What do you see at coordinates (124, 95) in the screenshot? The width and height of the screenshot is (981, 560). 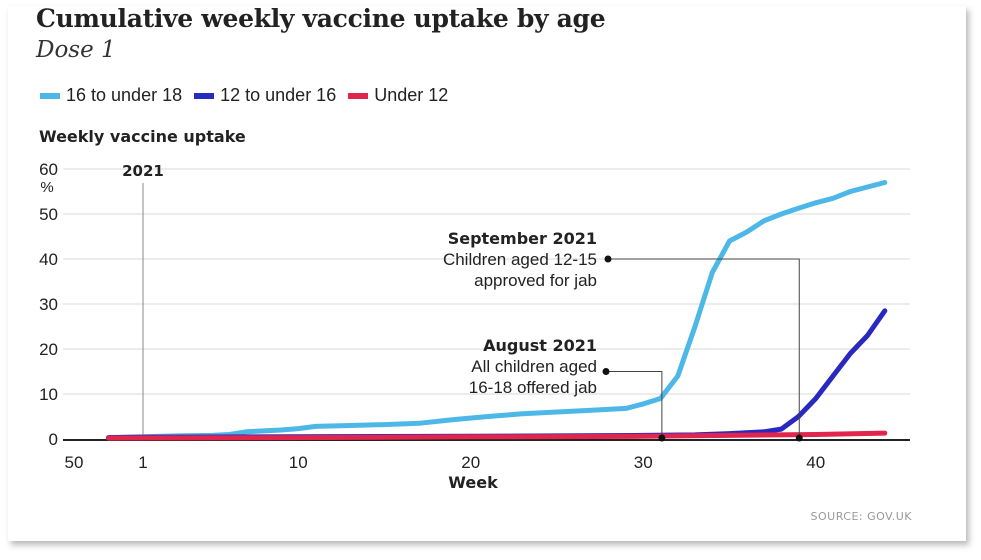 I see `legend-label-16-18: 16 to under 18` at bounding box center [124, 95].